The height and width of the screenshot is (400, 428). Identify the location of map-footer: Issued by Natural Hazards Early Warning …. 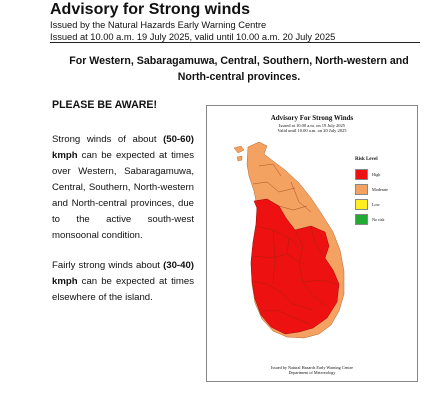
(312, 370).